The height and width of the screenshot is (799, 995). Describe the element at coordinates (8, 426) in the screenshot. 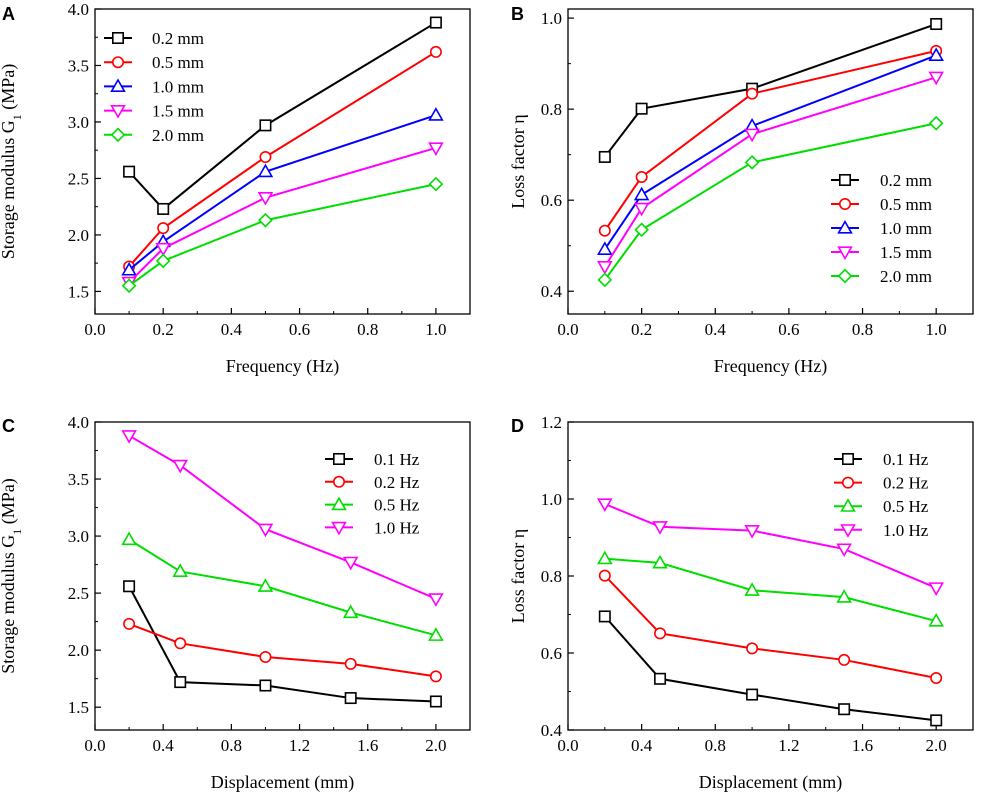

I see `chart-c-panel-letter: C` at that location.